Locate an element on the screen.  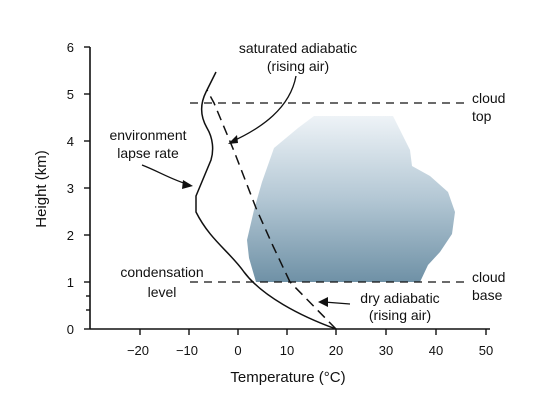
label-line: dry adiabatic is located at coordinates (399, 298).